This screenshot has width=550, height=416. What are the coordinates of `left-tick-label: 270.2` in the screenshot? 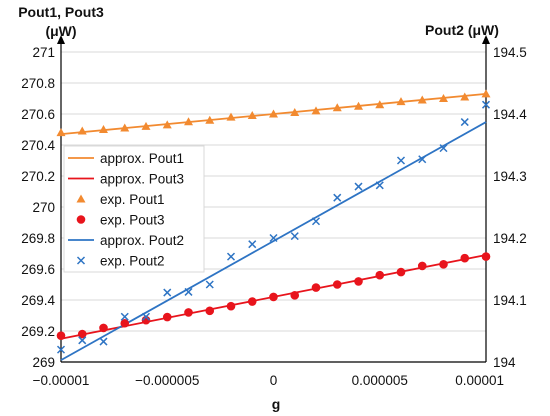 It's located at (38, 176).